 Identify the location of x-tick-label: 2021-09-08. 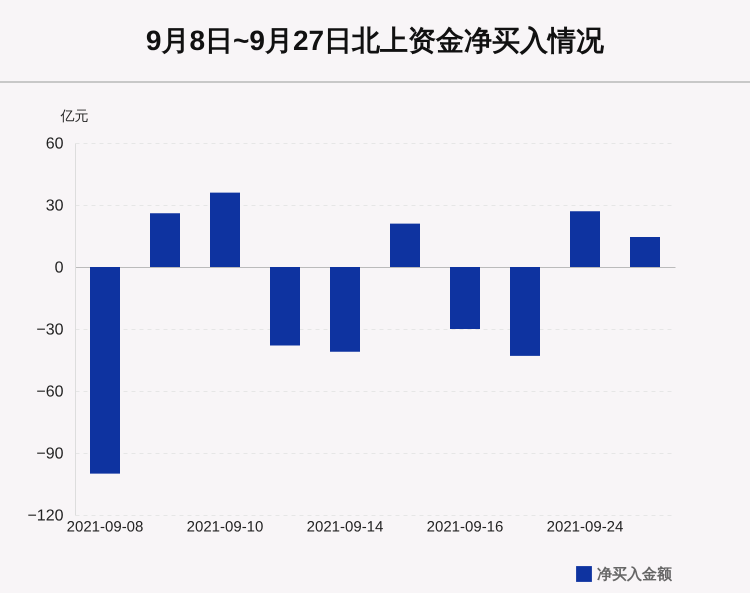
(105, 527).